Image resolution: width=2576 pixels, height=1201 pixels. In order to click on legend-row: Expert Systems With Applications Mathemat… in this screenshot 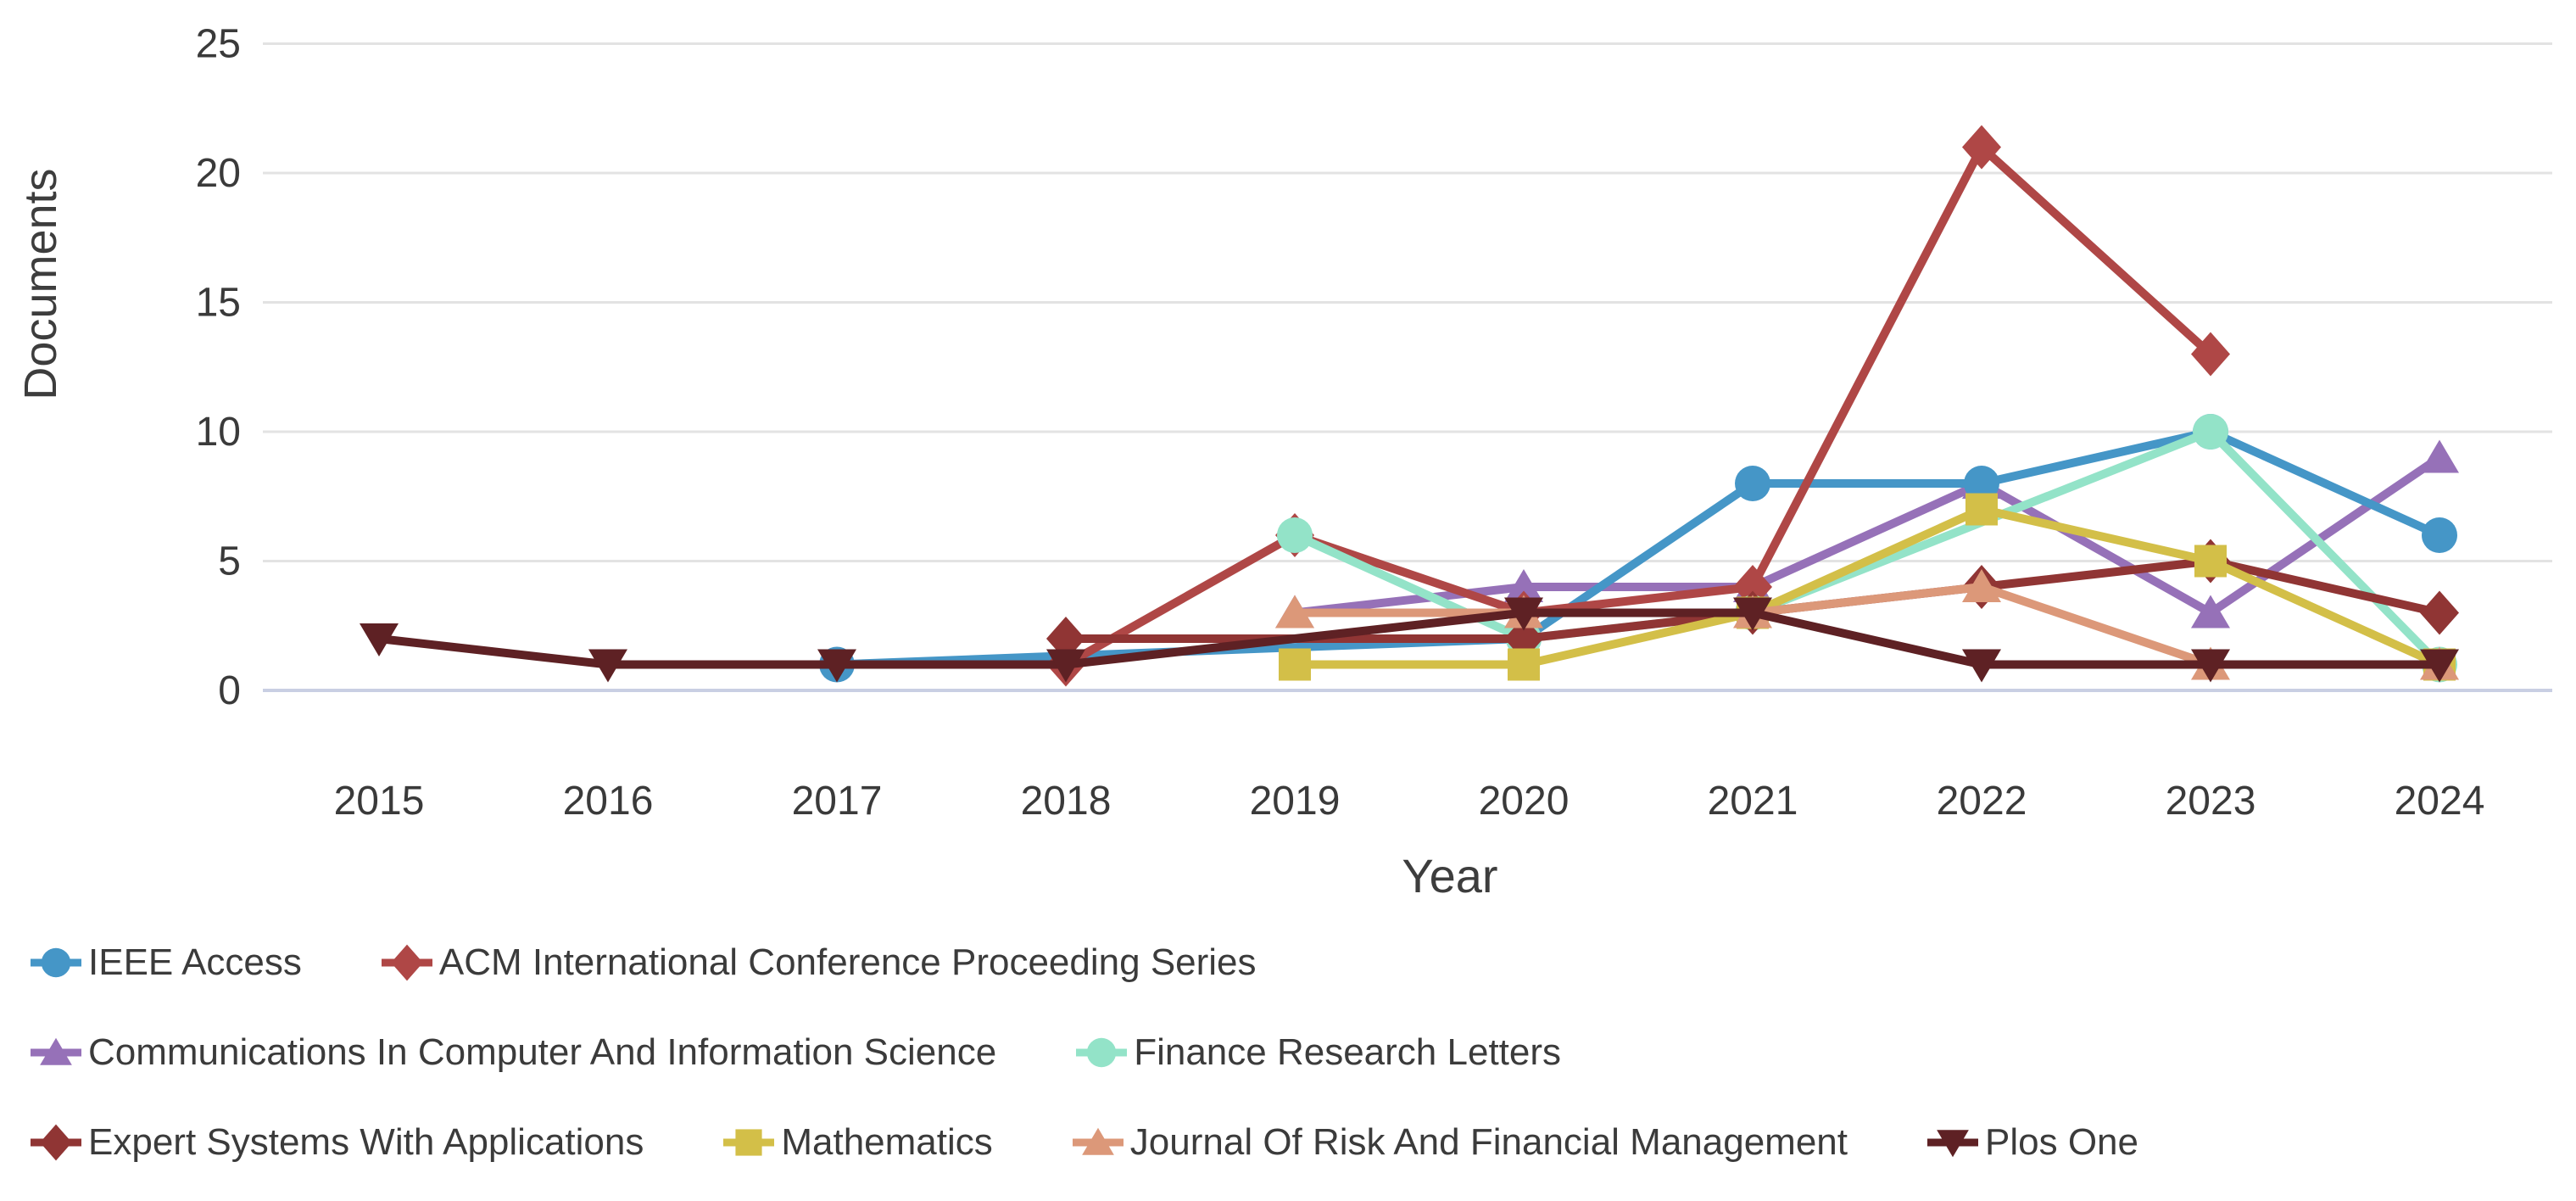, I will do `click(1296, 1142)`.